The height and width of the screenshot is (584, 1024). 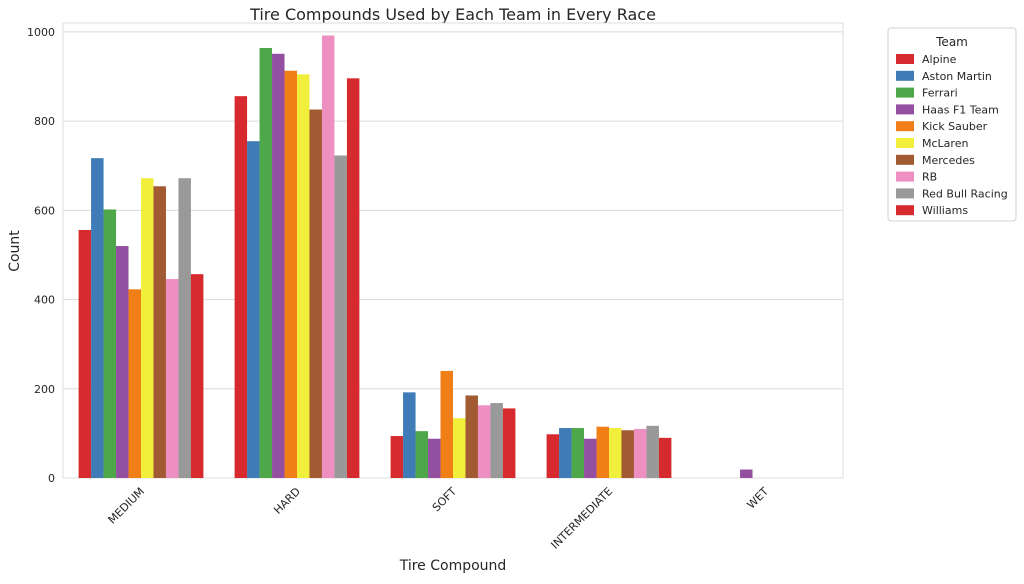 What do you see at coordinates (957, 76) in the screenshot?
I see `legend-label: Aston Martin` at bounding box center [957, 76].